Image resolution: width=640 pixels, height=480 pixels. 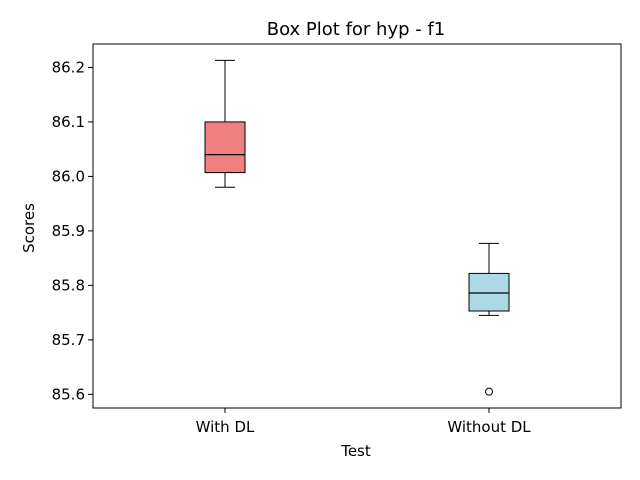 I want to click on x-axis-label: Test, so click(x=355, y=451).